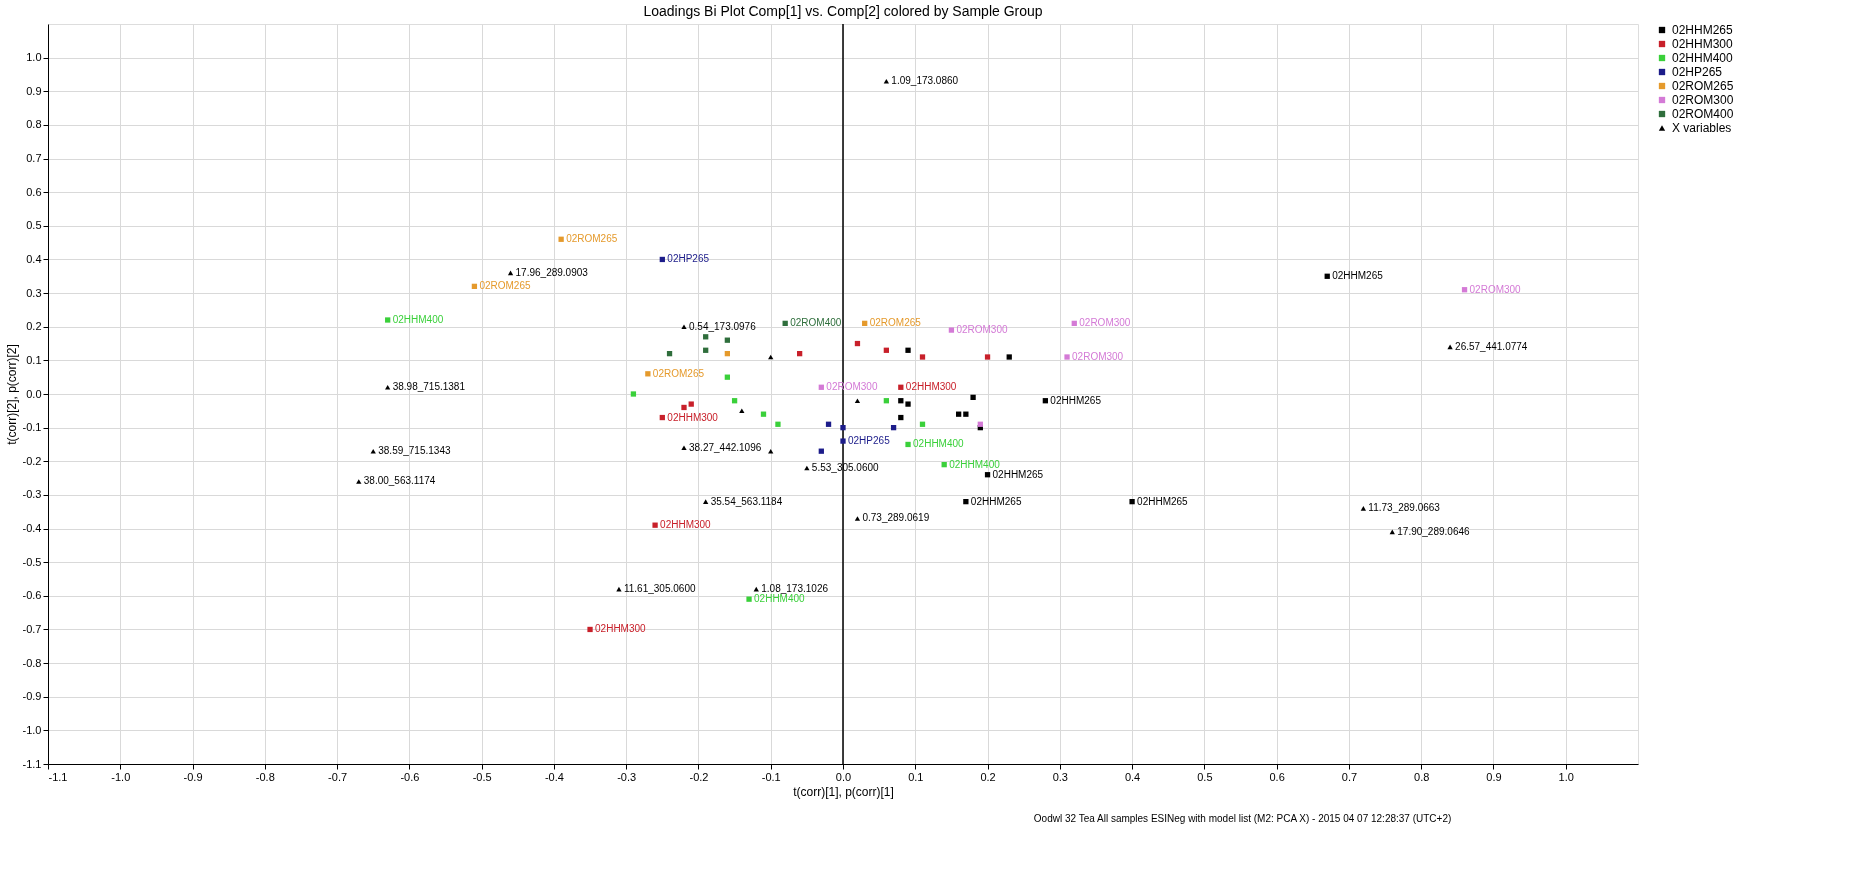  What do you see at coordinates (816, 323) in the screenshot?
I see `data-label: 02ROM400` at bounding box center [816, 323].